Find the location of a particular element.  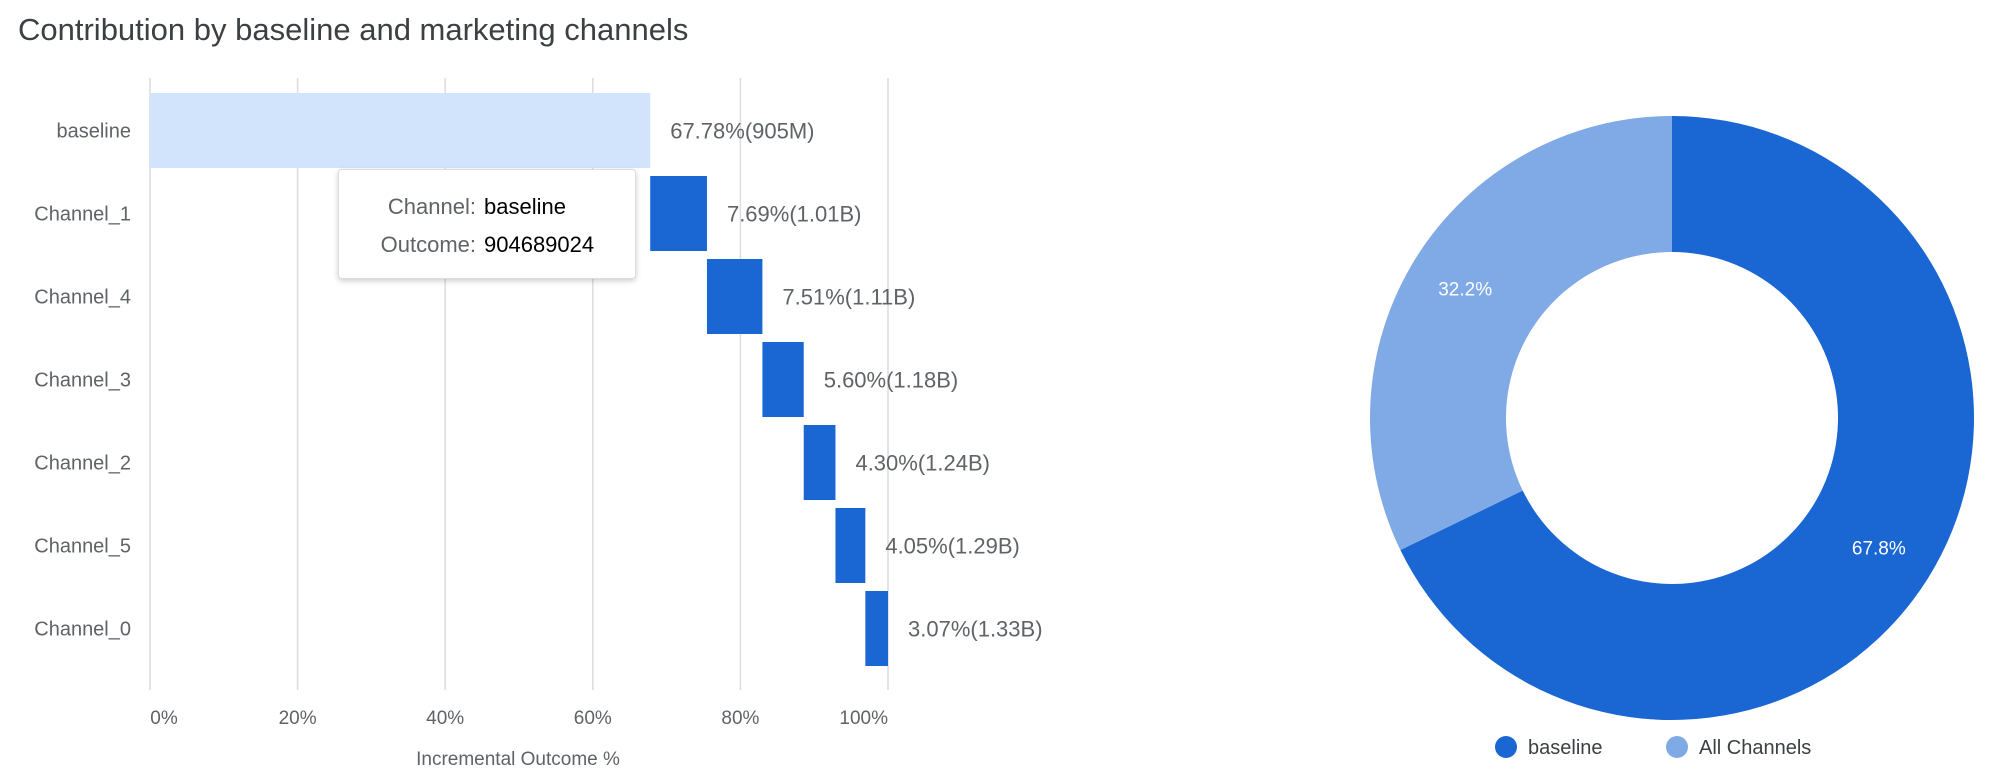

y-category-label: Channel_1 is located at coordinates (82, 215).